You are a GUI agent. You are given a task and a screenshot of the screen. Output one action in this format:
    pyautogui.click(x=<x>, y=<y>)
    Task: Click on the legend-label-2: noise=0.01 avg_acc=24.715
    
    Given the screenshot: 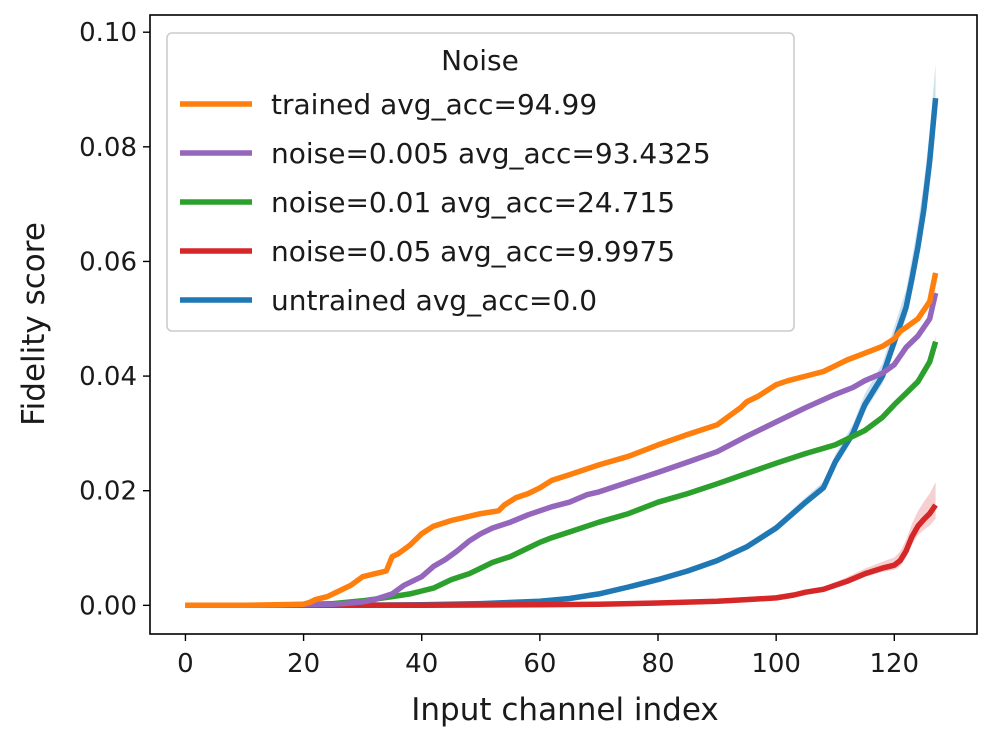 What is the action you would take?
    pyautogui.click(x=473, y=202)
    